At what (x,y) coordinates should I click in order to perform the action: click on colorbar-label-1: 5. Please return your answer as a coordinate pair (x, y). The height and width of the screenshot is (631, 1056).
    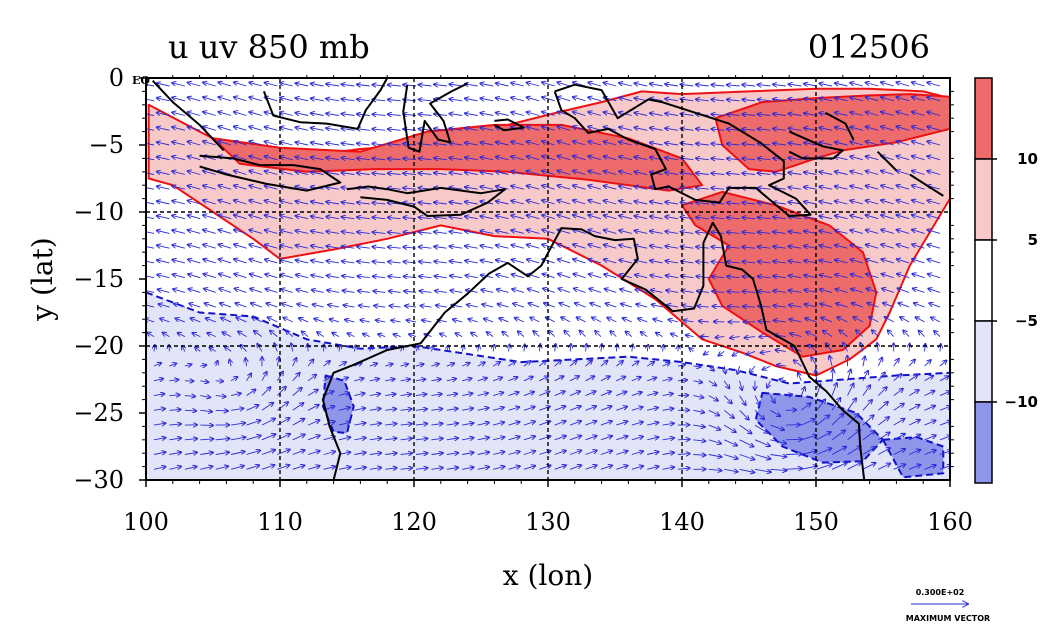
    Looking at the image, I should click on (1033, 240).